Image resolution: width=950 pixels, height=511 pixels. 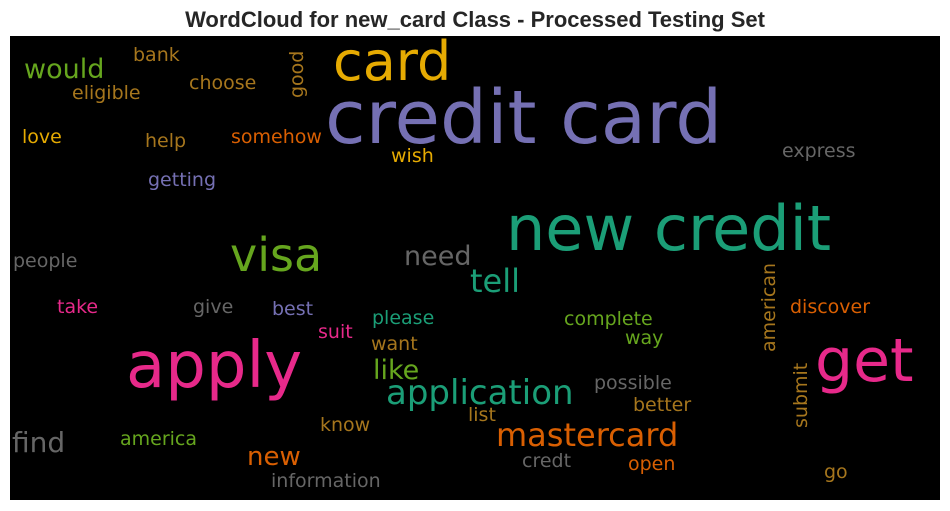 What do you see at coordinates (213, 307) in the screenshot?
I see `word-give: give` at bounding box center [213, 307].